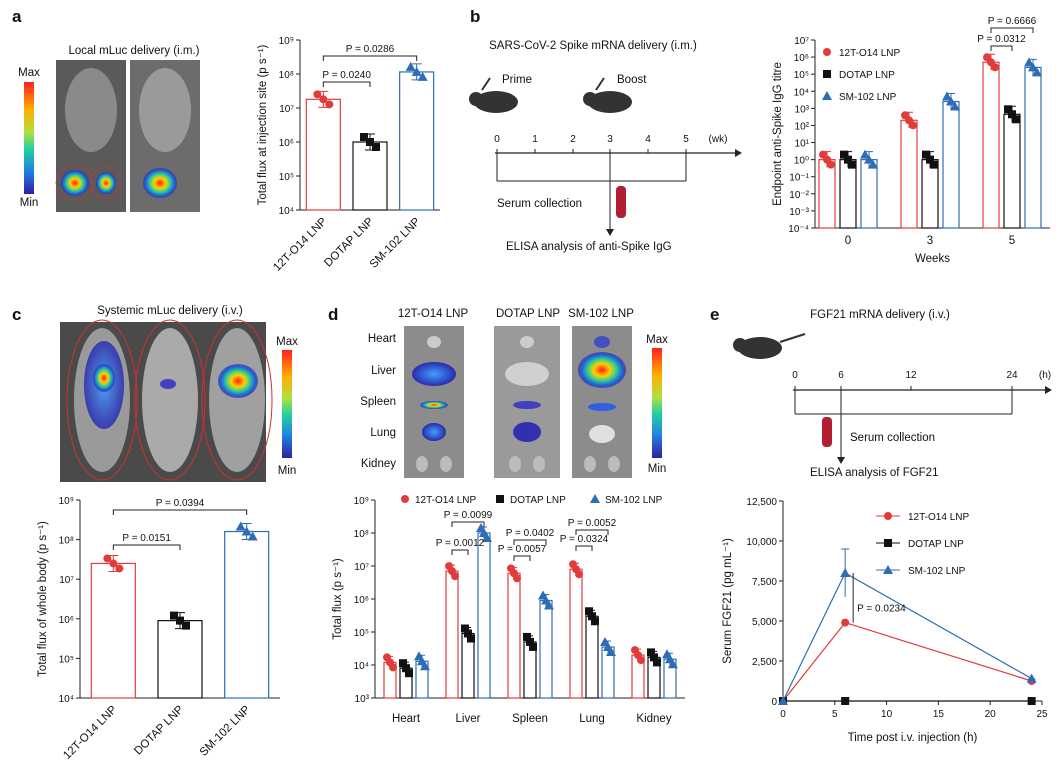 This screenshot has width=1062, height=776. Describe the element at coordinates (761, 502) in the screenshot. I see `e-y-tick-label: 12,500` at that location.